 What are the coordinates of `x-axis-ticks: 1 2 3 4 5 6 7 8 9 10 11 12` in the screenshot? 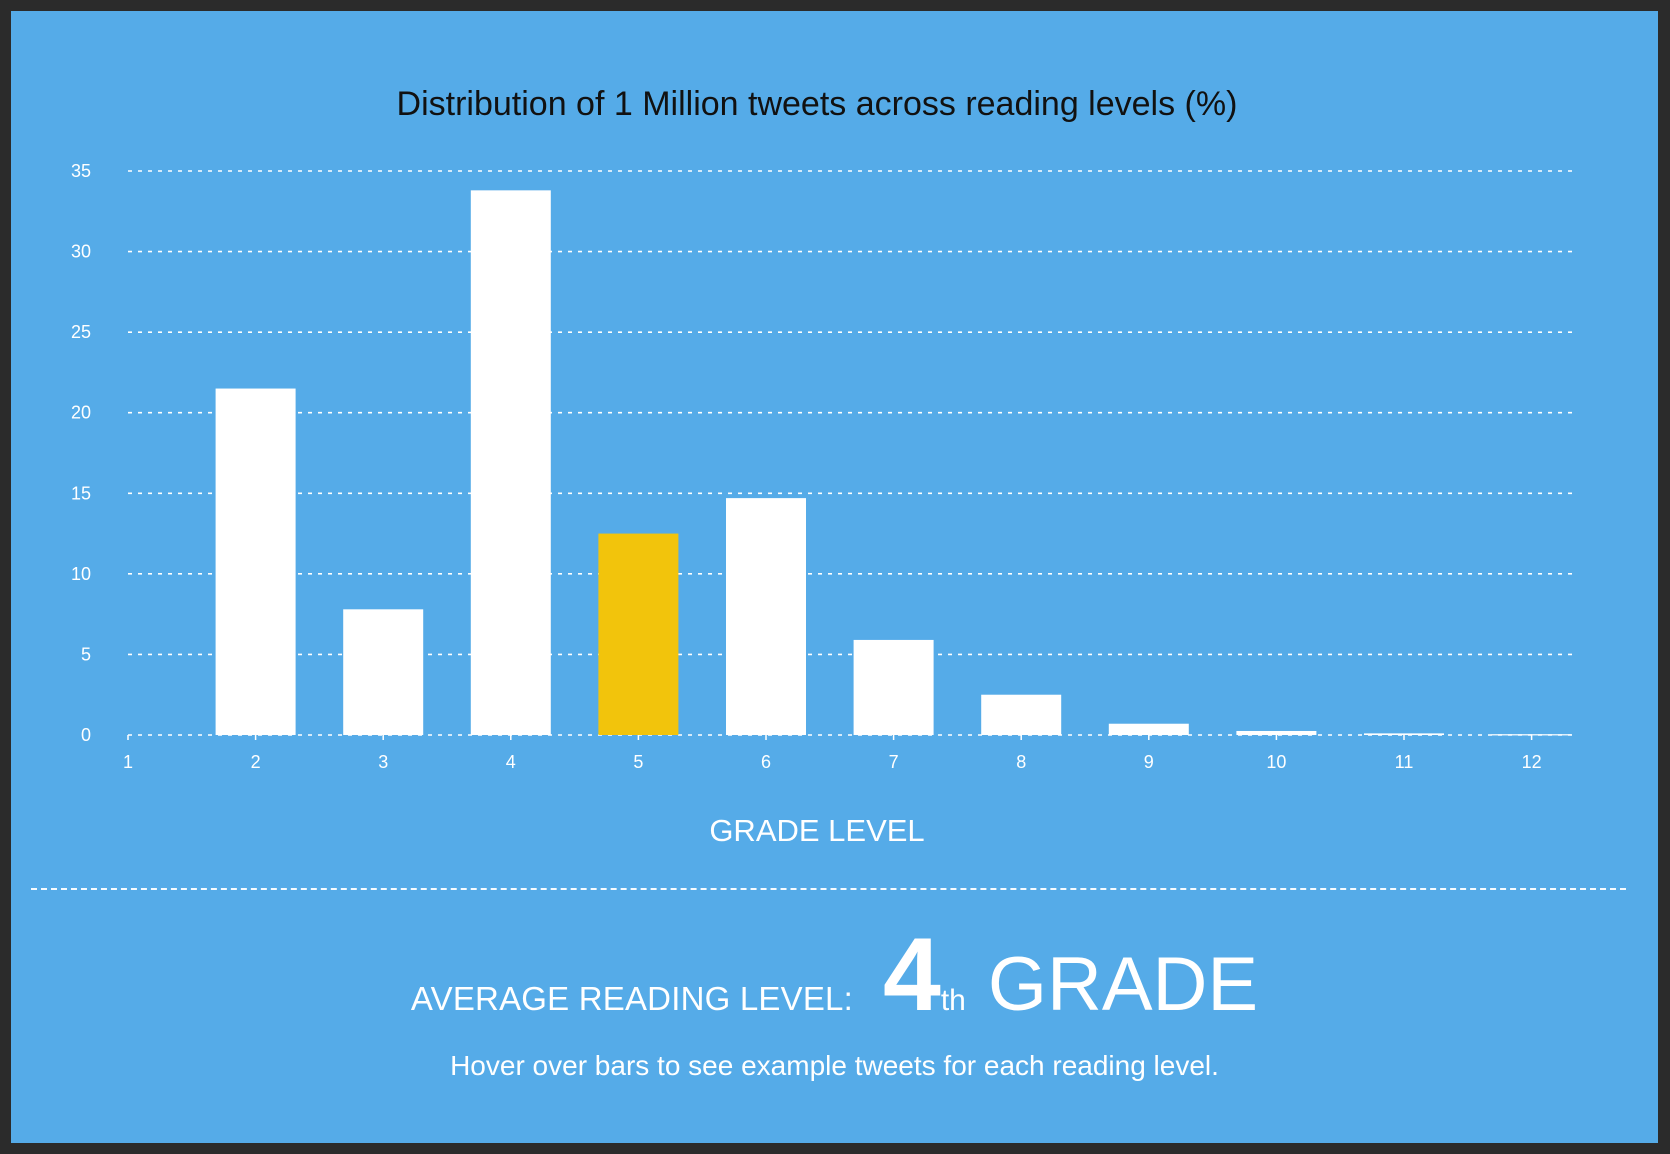 It's located at (832, 753).